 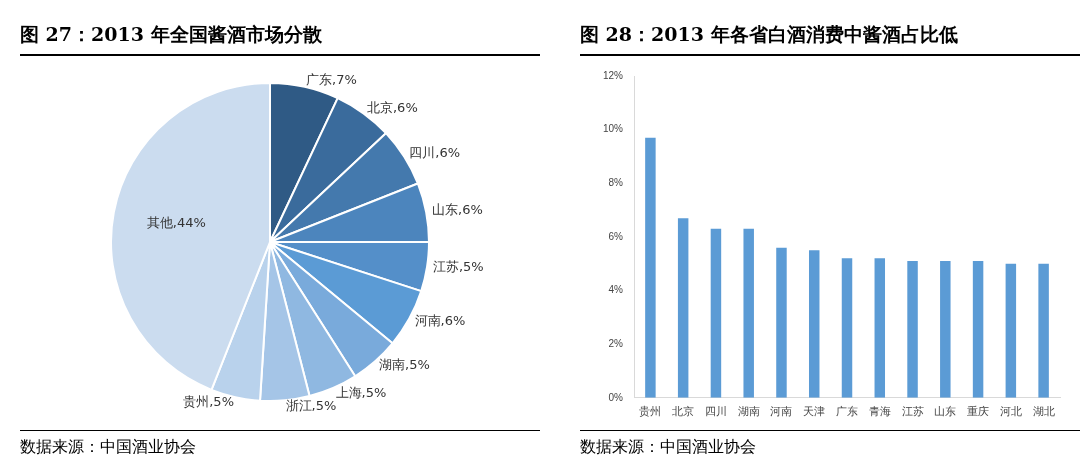 What do you see at coordinates (830, 39) in the screenshot?
I see `chart-title: 图 28：2013 年各省白酒消费中酱酒占比低` at bounding box center [830, 39].